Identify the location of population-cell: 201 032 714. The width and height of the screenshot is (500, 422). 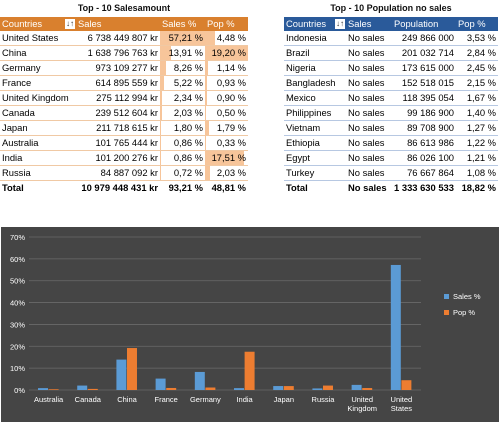
(424, 53).